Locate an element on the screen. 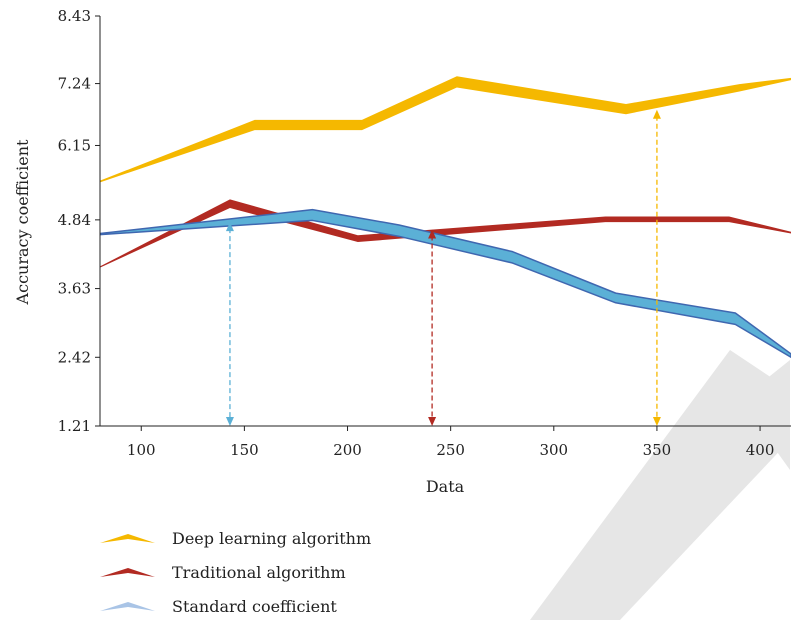  legend-item-3: Standard coefficient is located at coordinates (218, 606).